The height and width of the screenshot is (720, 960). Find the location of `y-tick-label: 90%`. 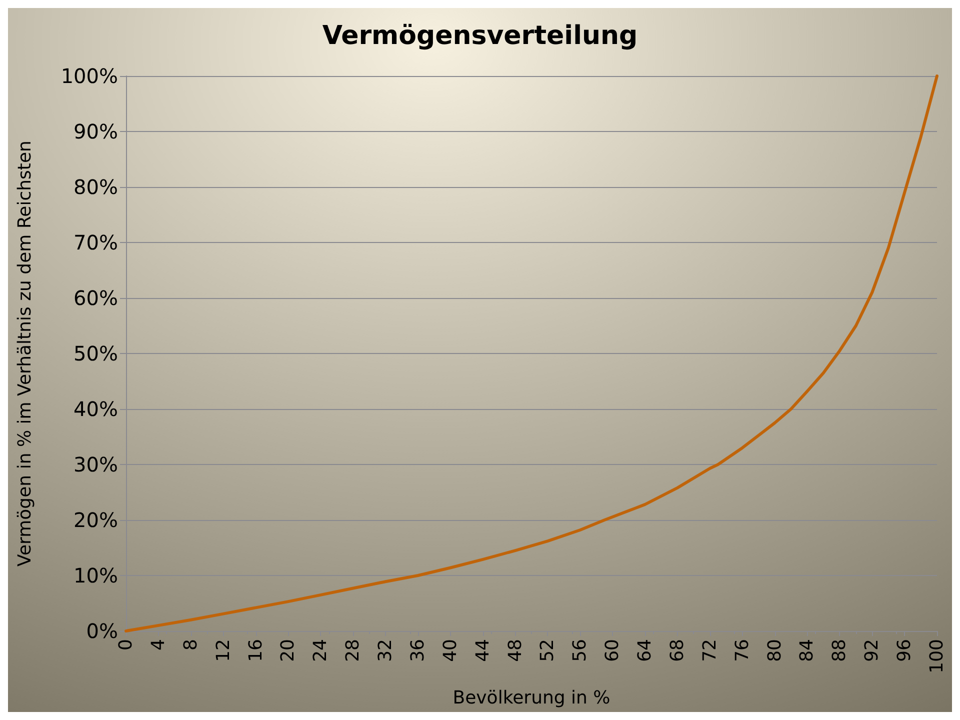

y-tick-label: 90% is located at coordinates (96, 132).